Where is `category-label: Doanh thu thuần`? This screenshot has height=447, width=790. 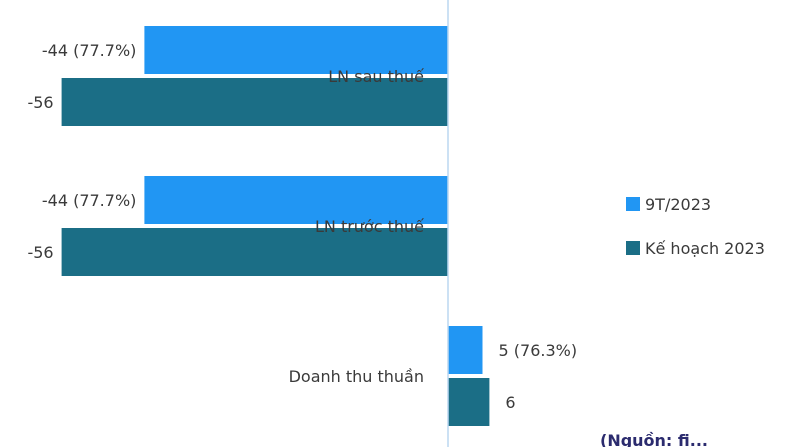 category-label: Doanh thu thuần is located at coordinates (356, 376).